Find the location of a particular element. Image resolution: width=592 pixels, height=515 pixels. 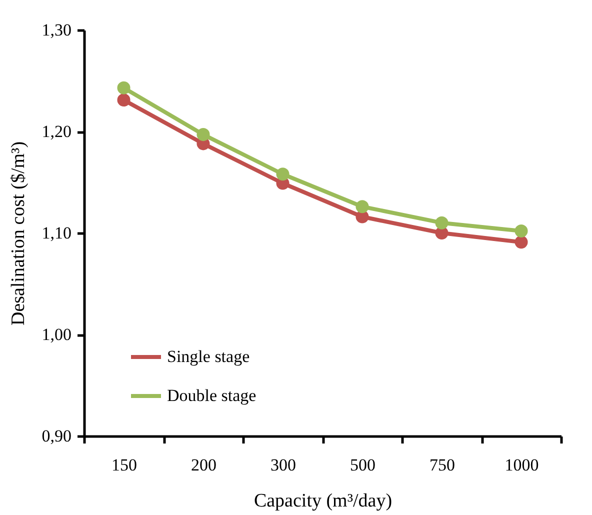

x-tick-label: 1000 is located at coordinates (521, 465).